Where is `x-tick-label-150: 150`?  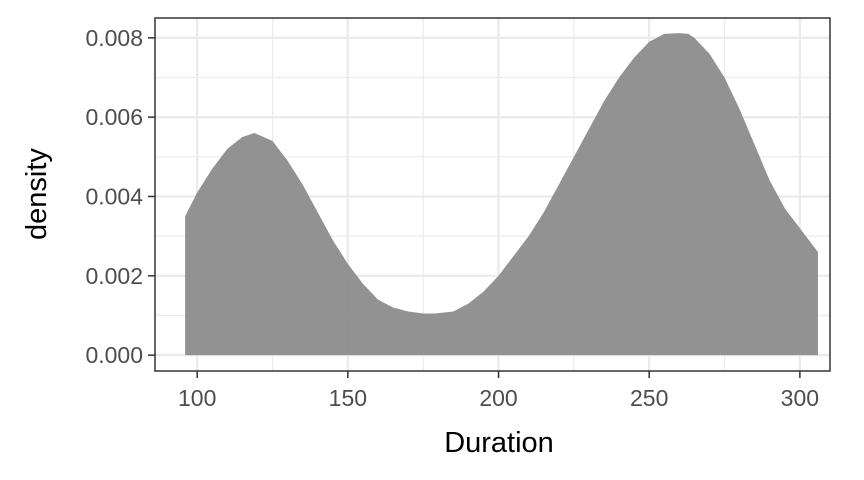
x-tick-label-150: 150 is located at coordinates (348, 398).